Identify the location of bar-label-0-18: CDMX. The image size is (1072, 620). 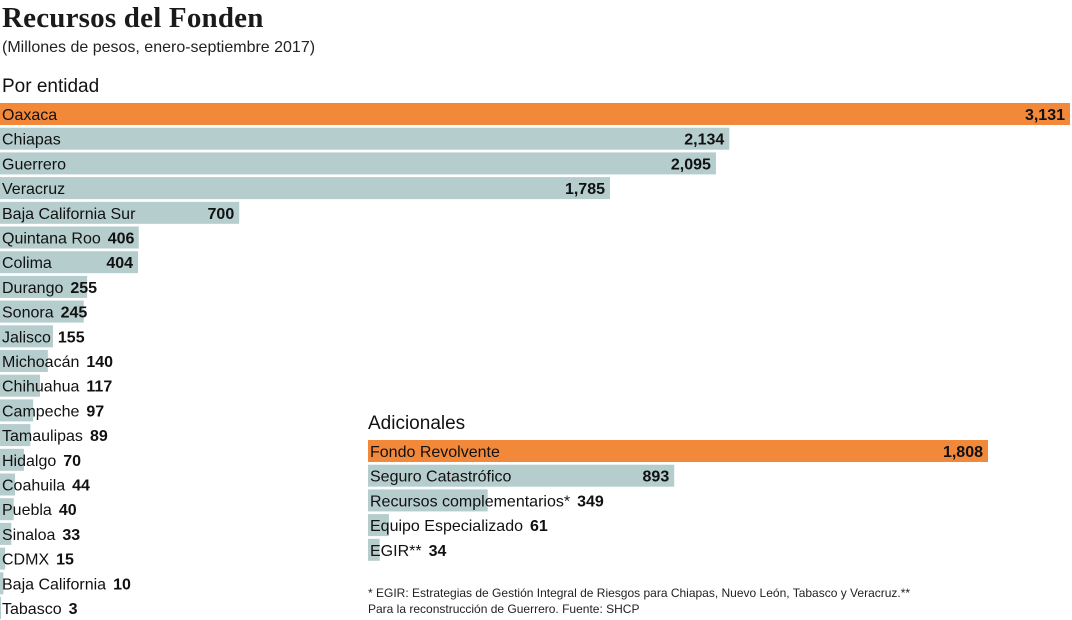
(25, 560).